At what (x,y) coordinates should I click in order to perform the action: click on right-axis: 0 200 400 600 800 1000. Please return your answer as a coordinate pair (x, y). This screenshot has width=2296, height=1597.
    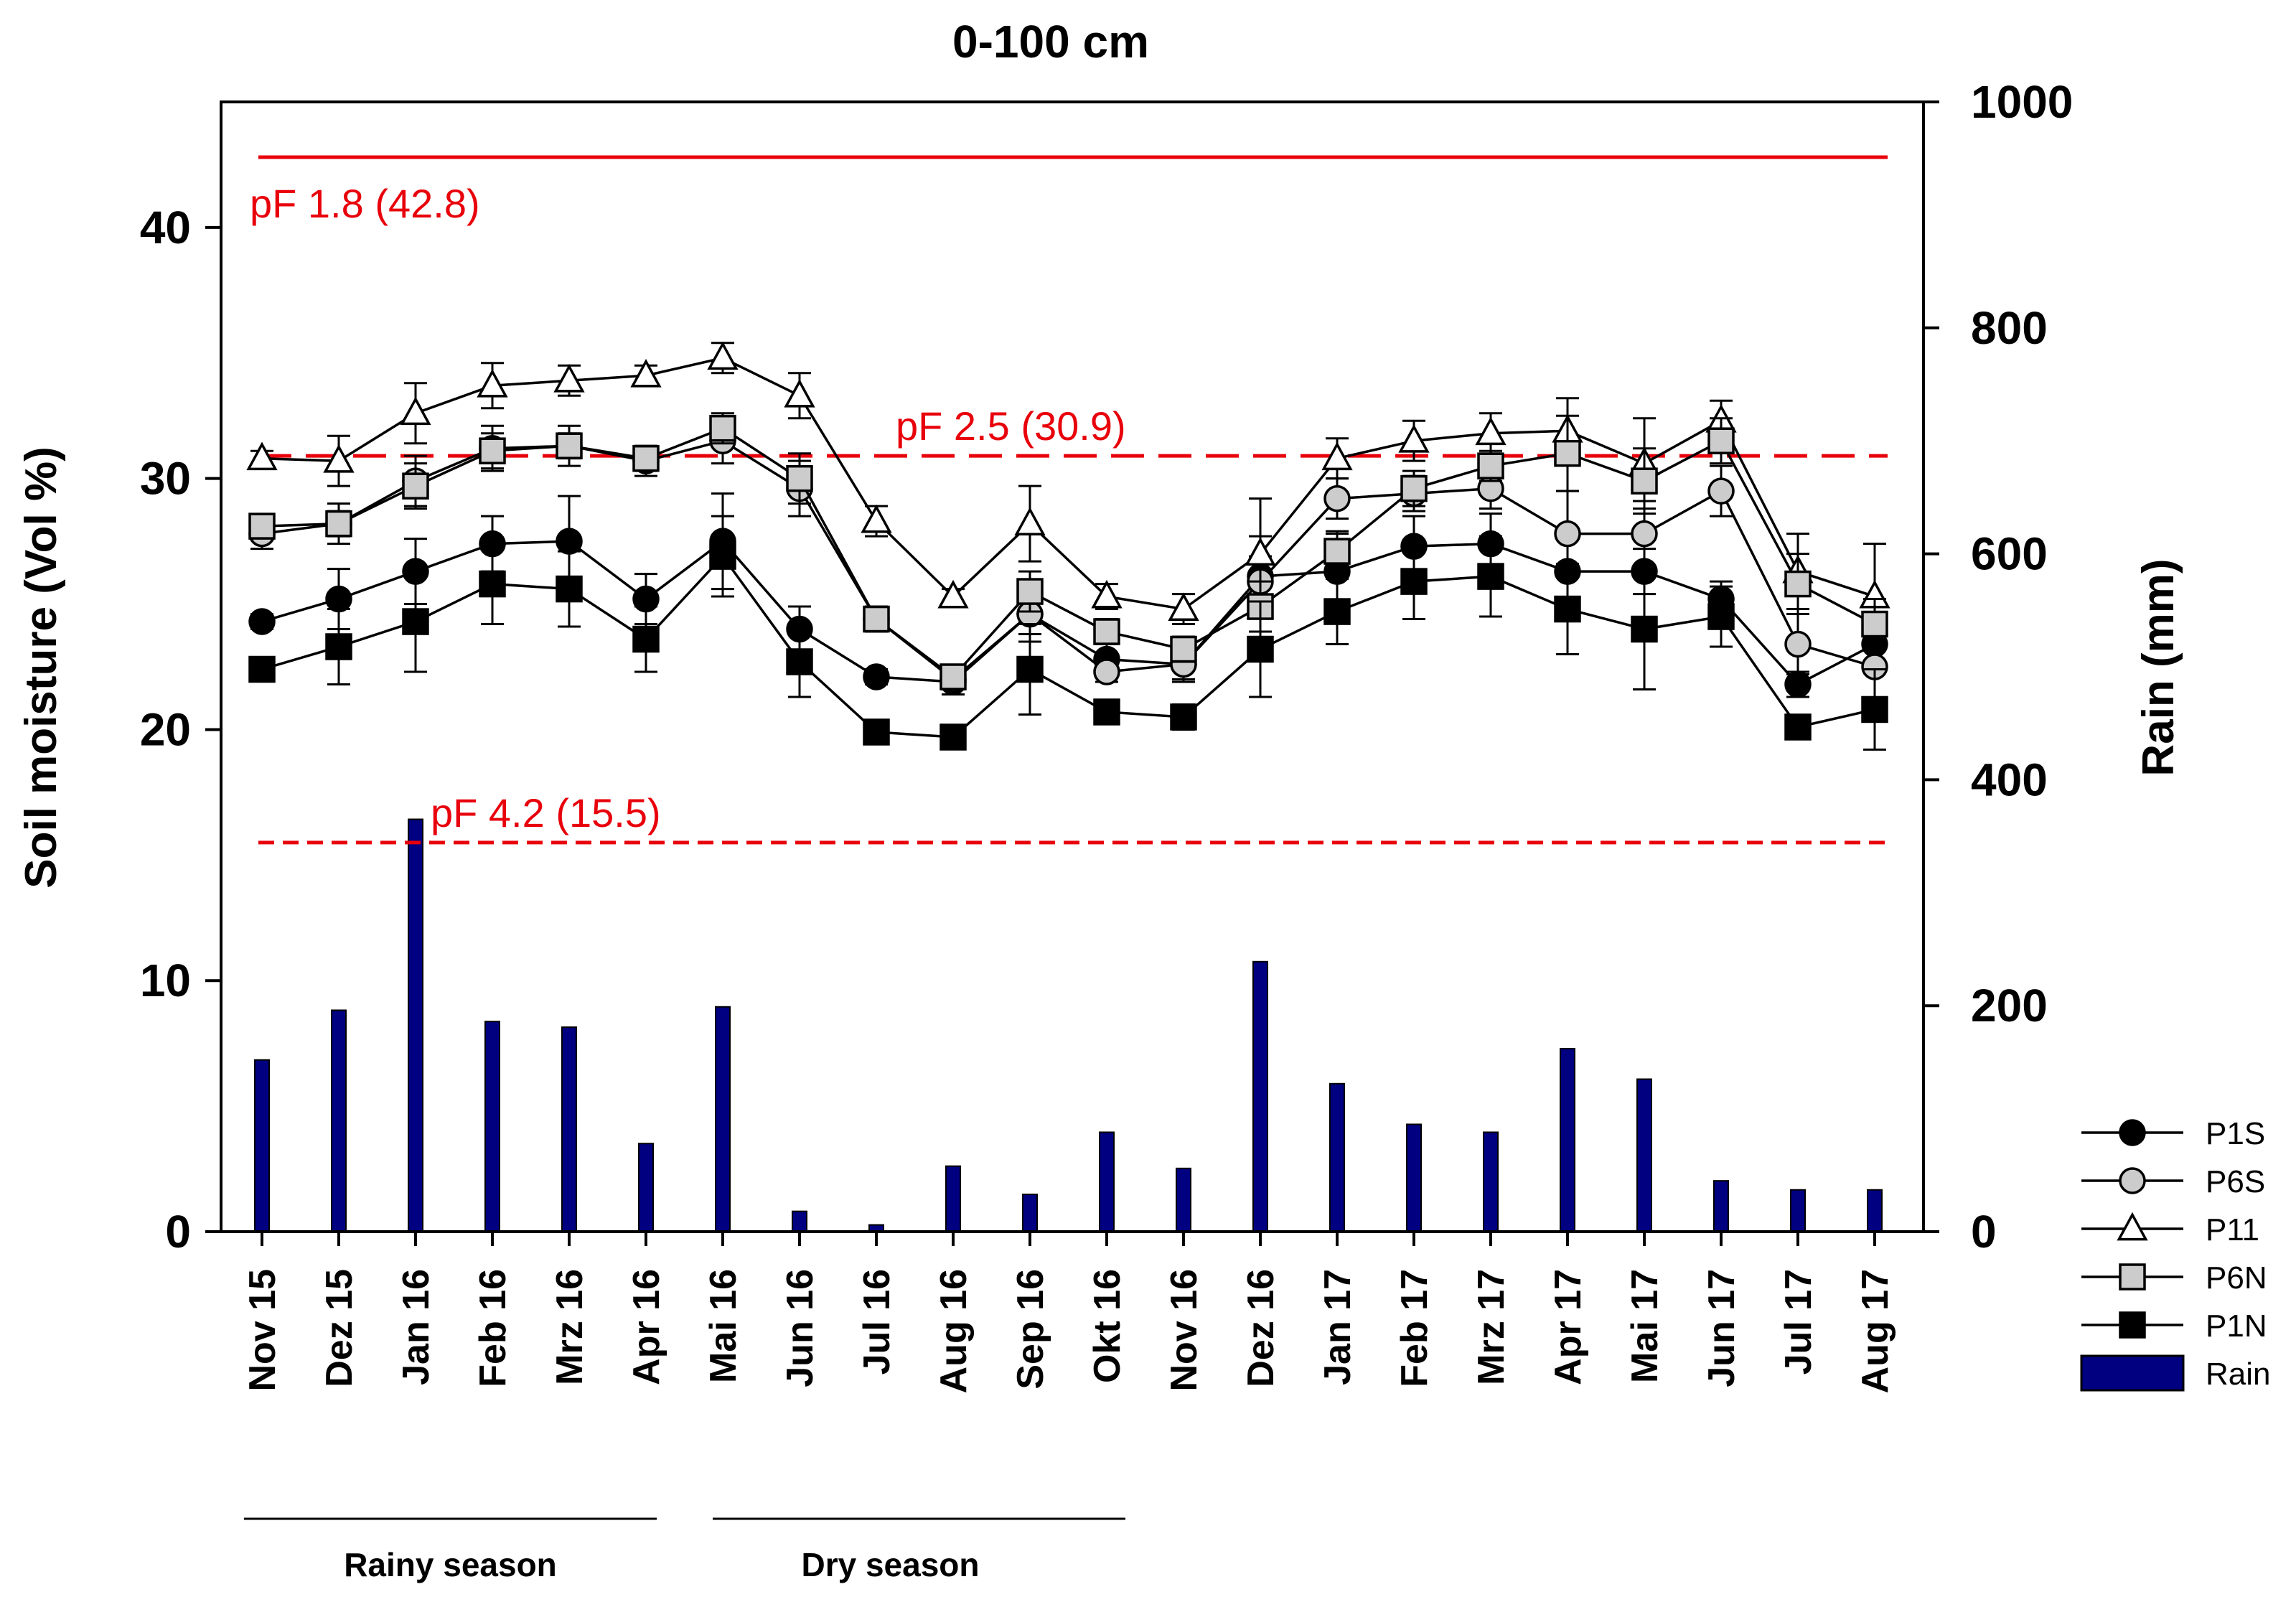
    Looking at the image, I should click on (1998, 667).